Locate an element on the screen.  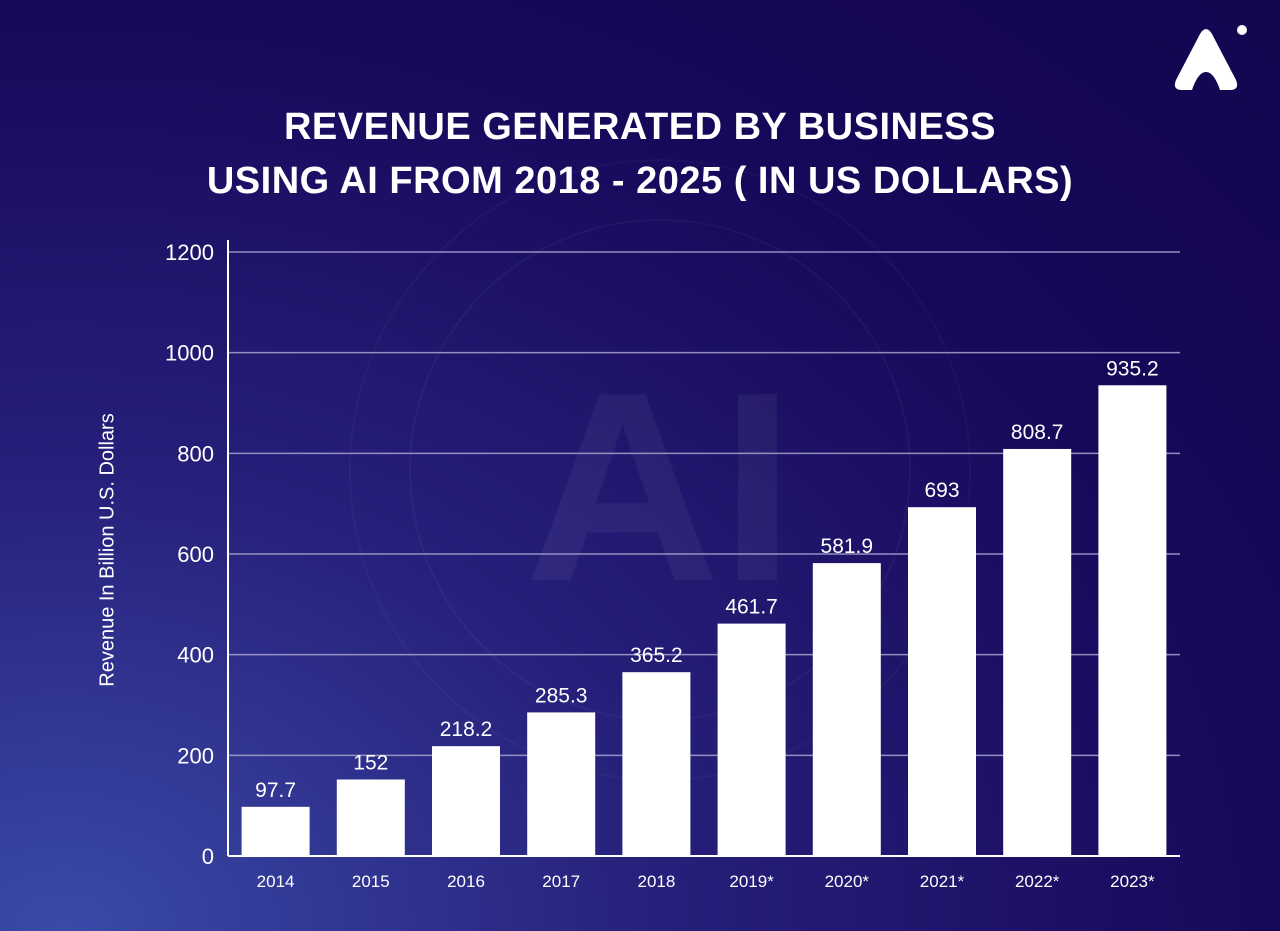
y-tick-label: 800 is located at coordinates (195, 453).